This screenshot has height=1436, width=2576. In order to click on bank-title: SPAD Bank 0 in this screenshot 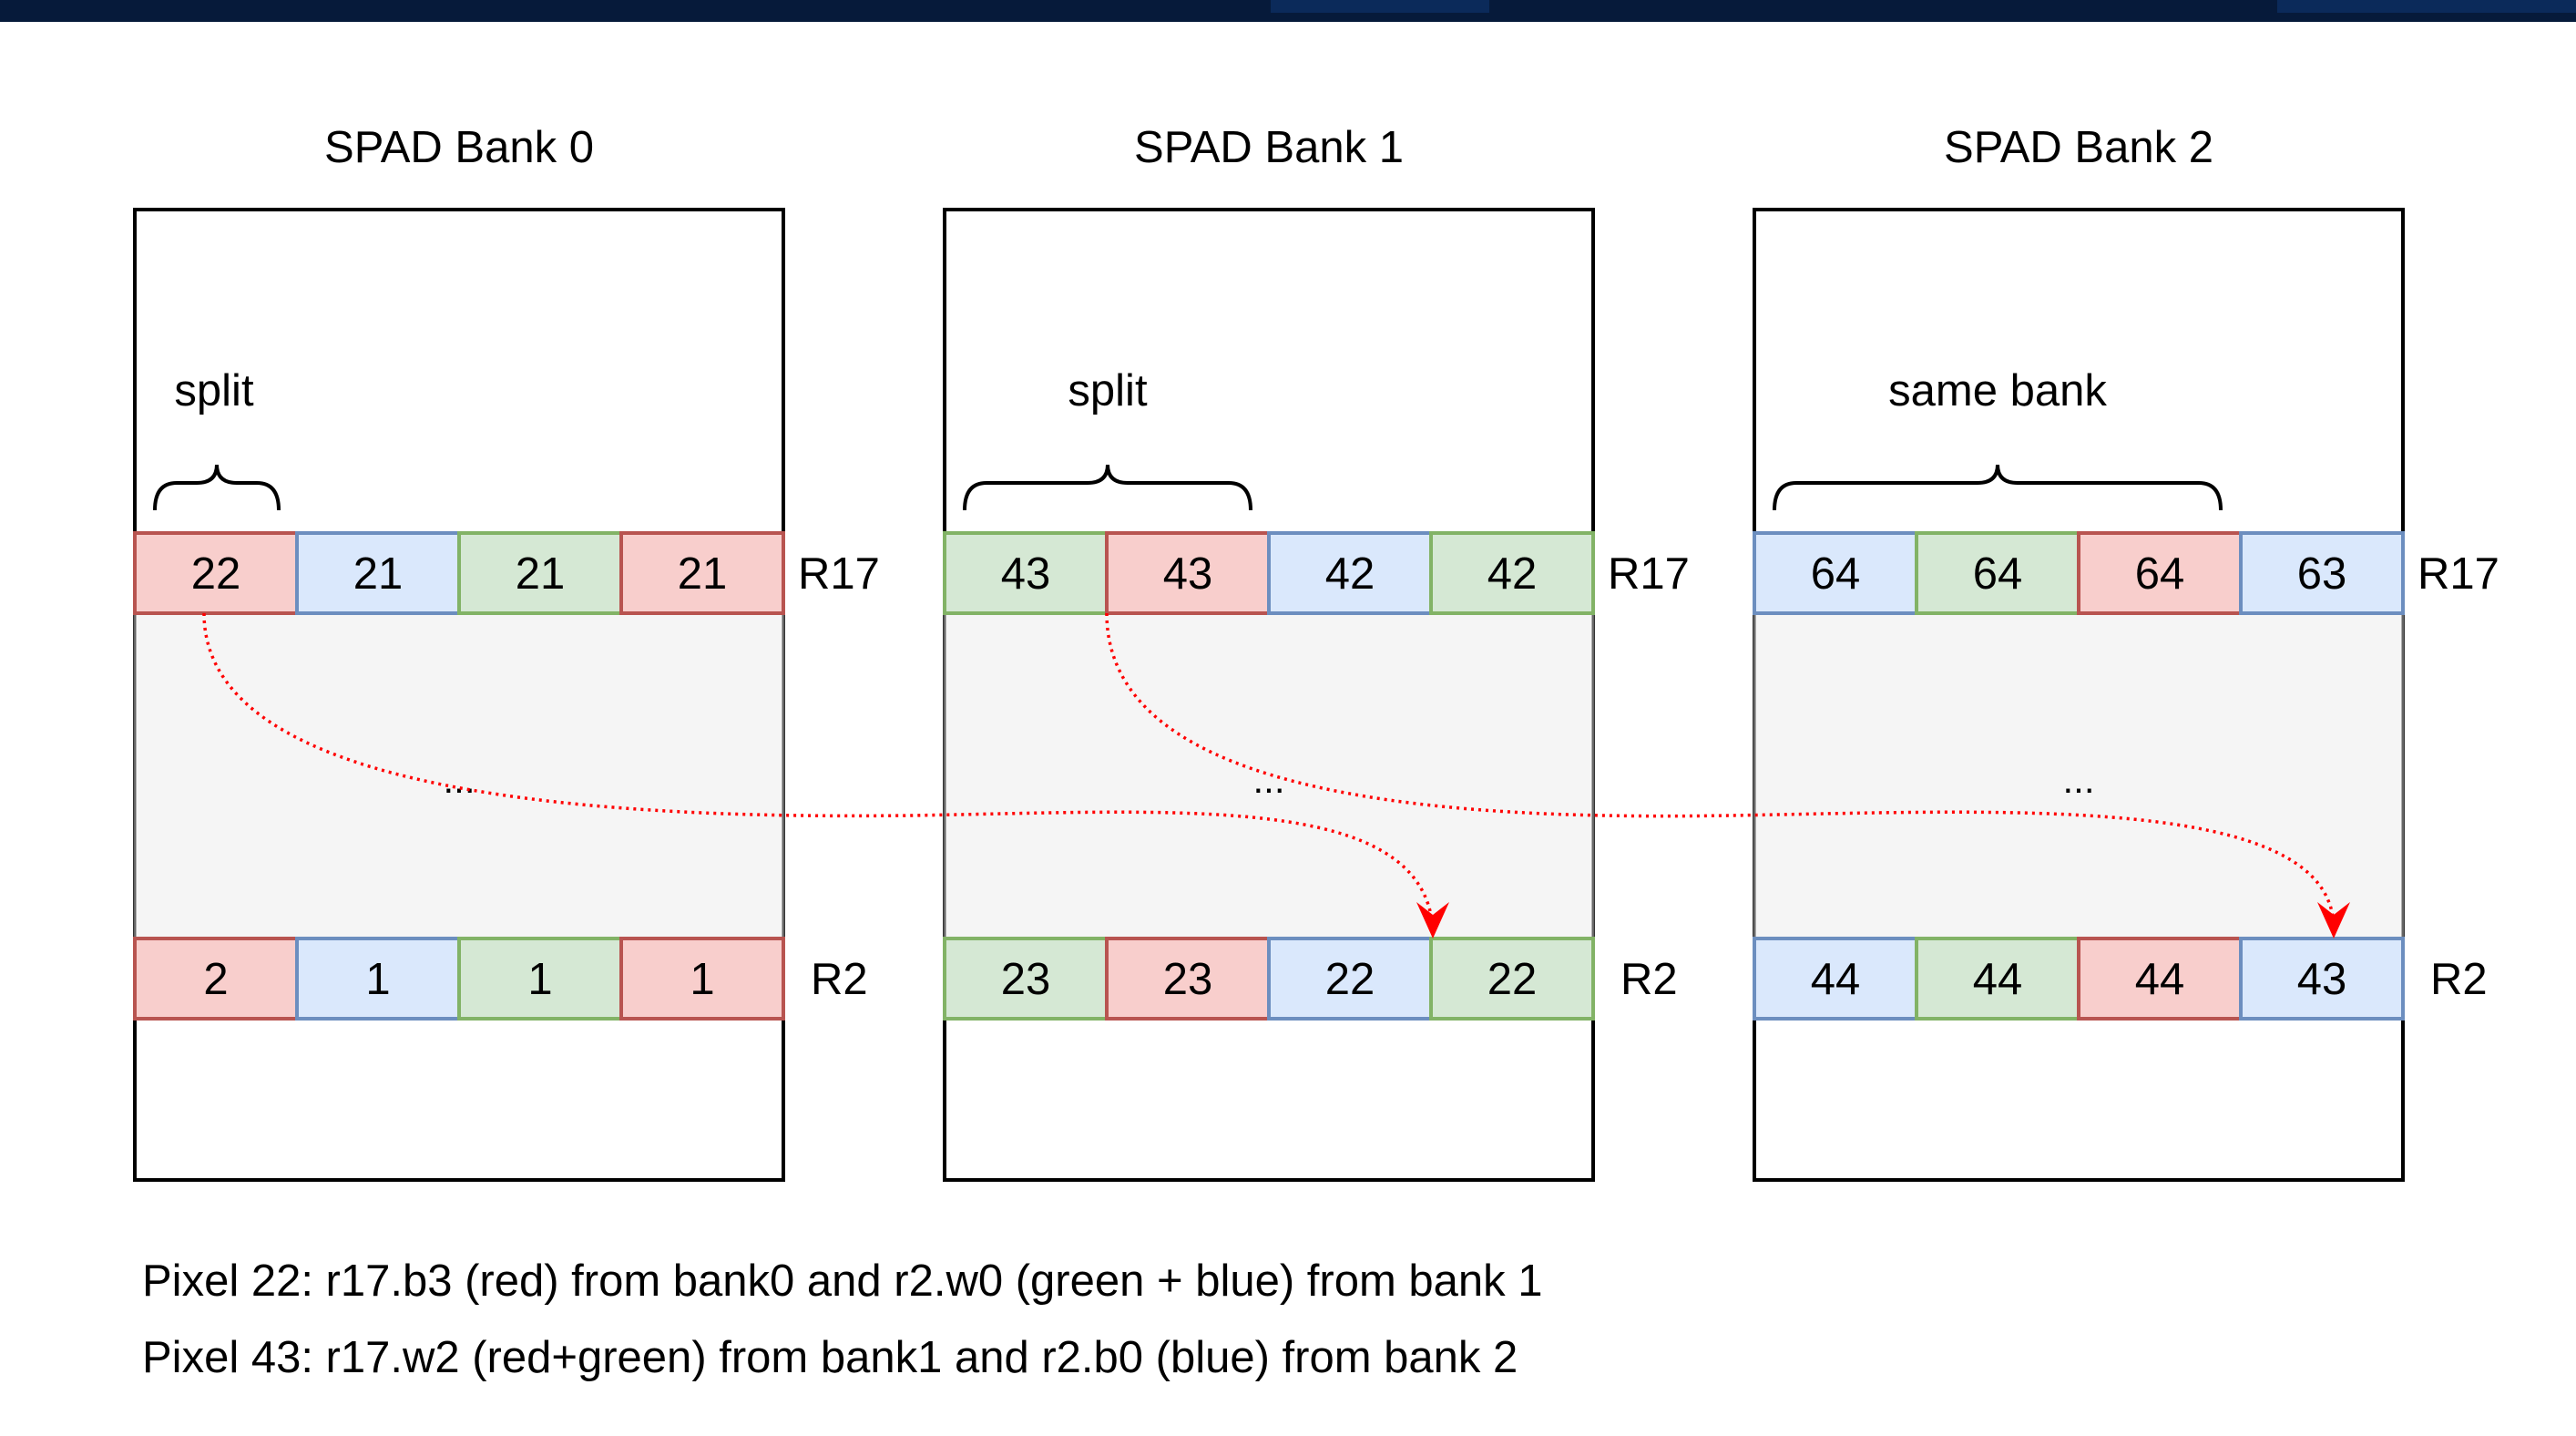, I will do `click(459, 148)`.